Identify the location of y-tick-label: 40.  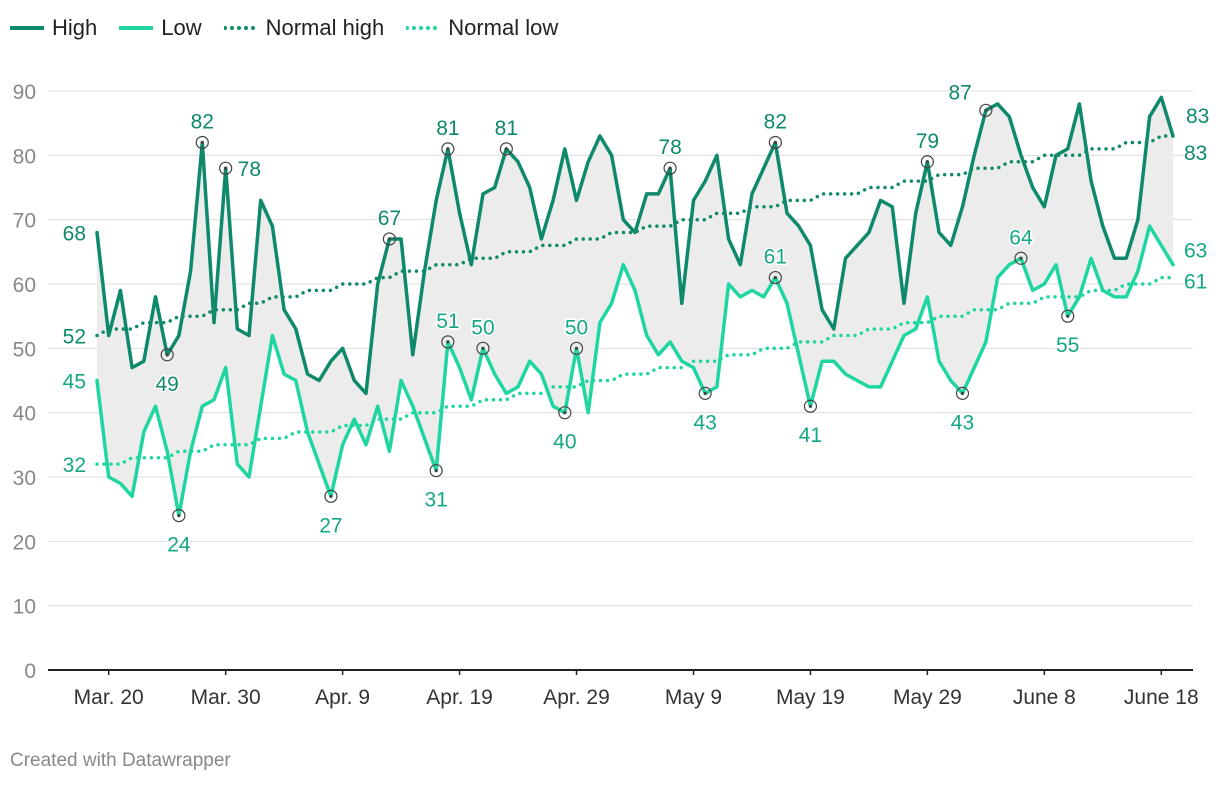
(24, 414).